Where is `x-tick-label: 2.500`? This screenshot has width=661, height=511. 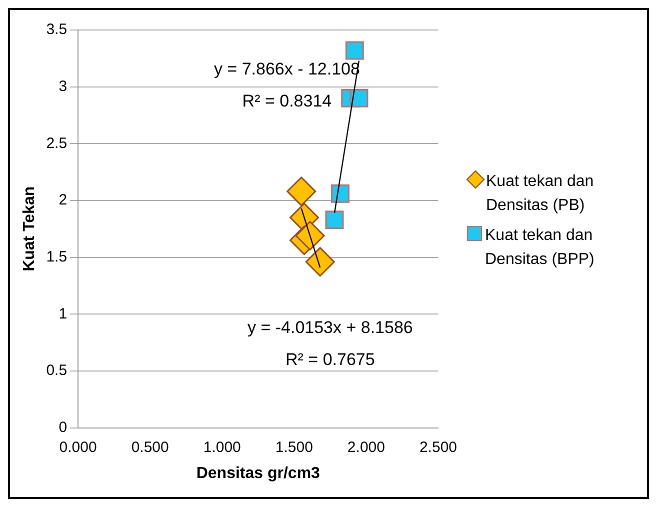
x-tick-label: 2.500 is located at coordinates (438, 447).